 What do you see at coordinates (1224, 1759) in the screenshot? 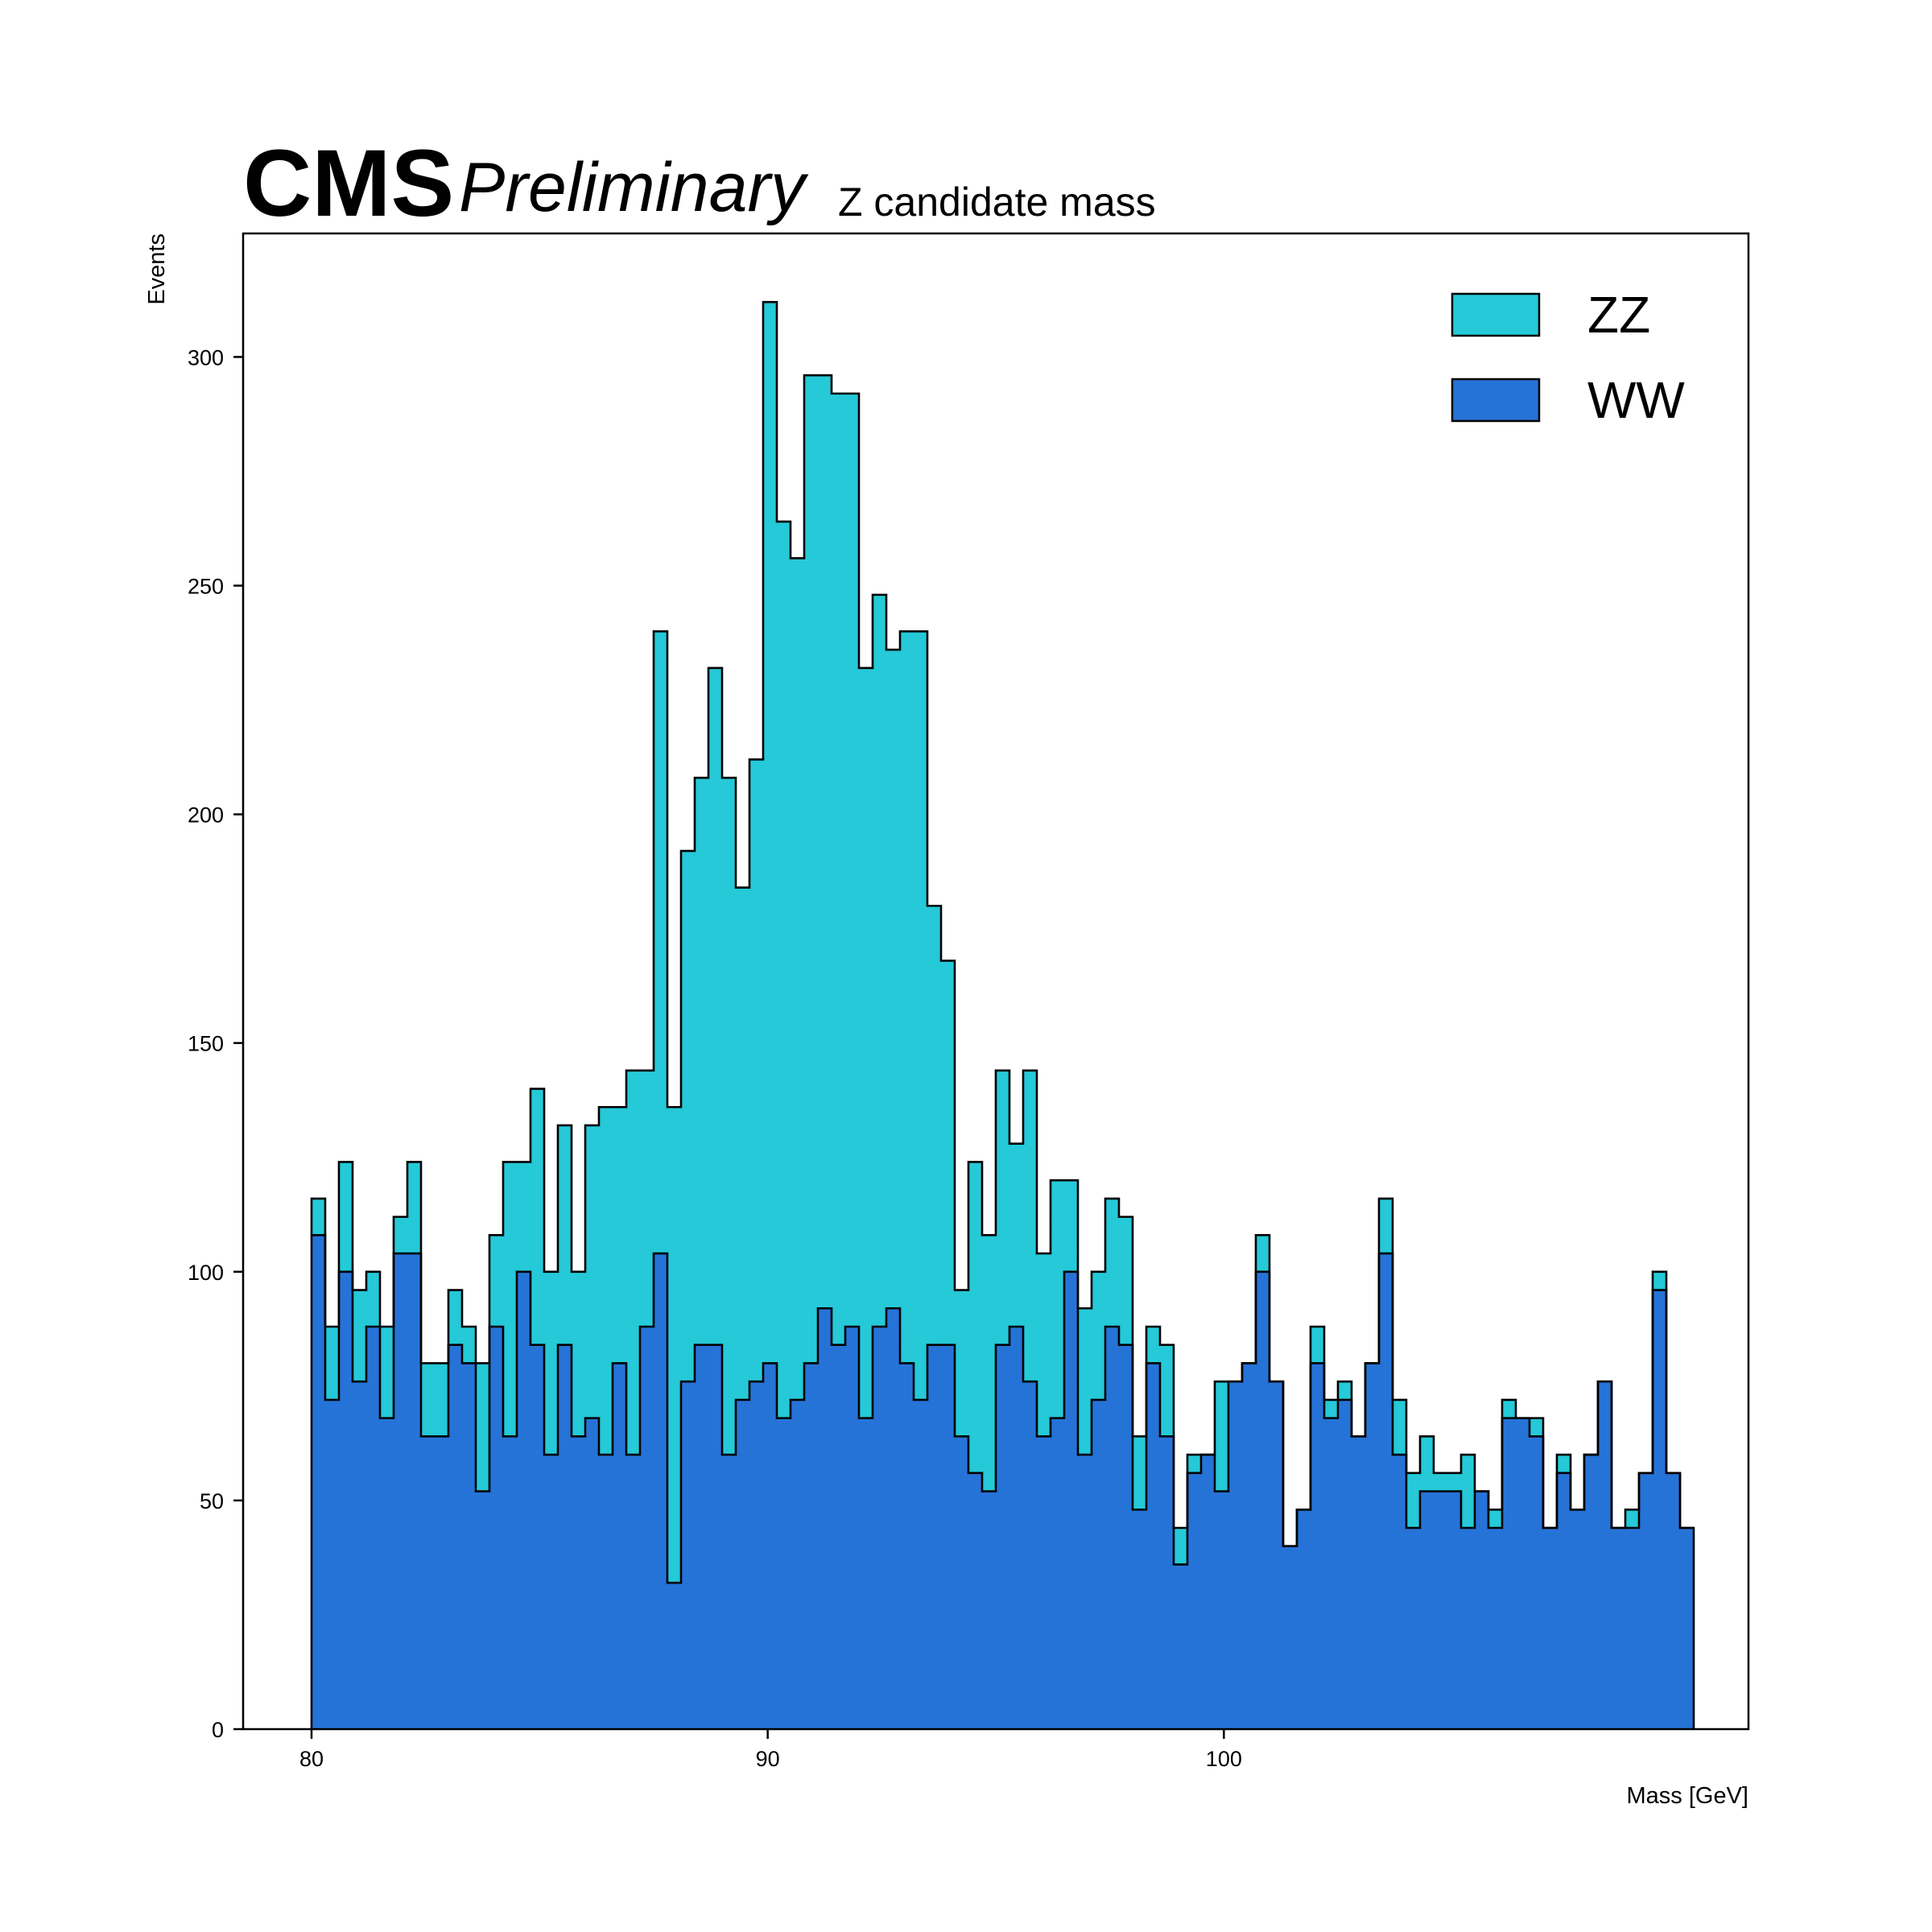
I see `x-tick-label: 100` at bounding box center [1224, 1759].